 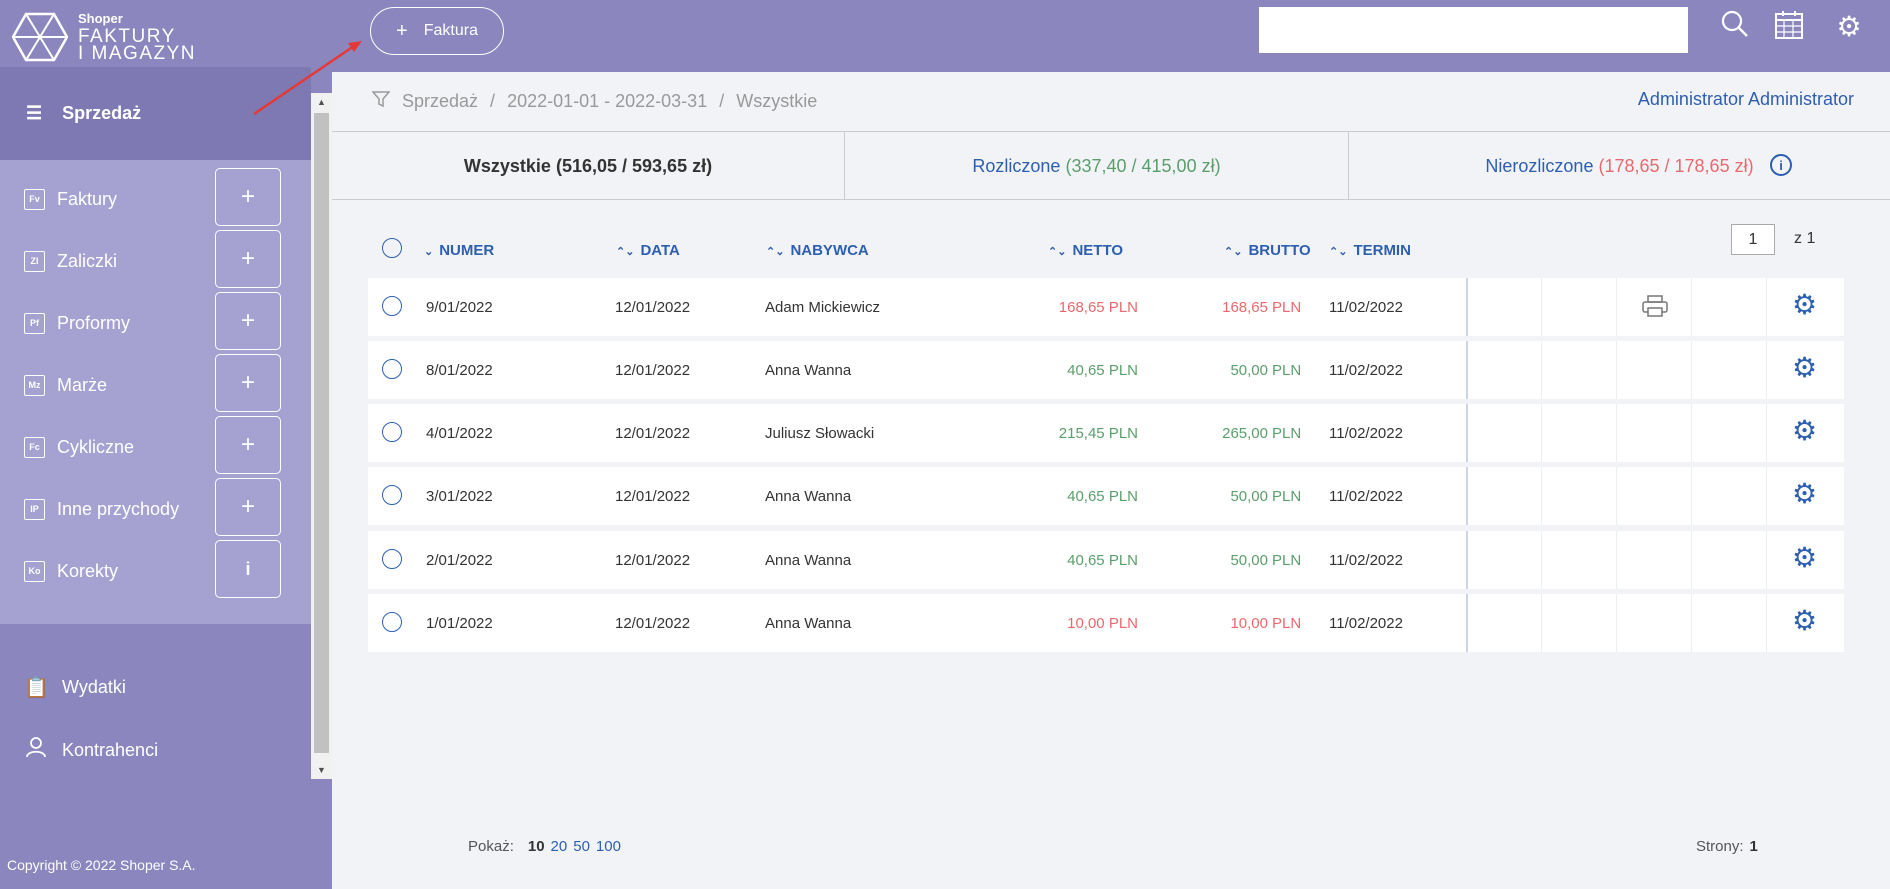 I want to click on add-proforma-button: +, so click(x=248, y=321).